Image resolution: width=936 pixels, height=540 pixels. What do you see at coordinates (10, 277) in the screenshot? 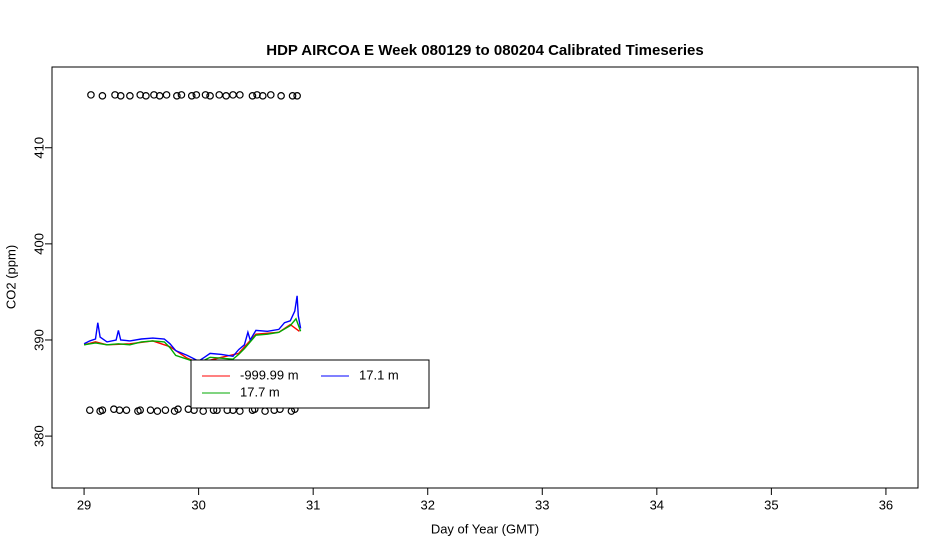
I see `y-axis-label: CO2 (ppm)` at bounding box center [10, 277].